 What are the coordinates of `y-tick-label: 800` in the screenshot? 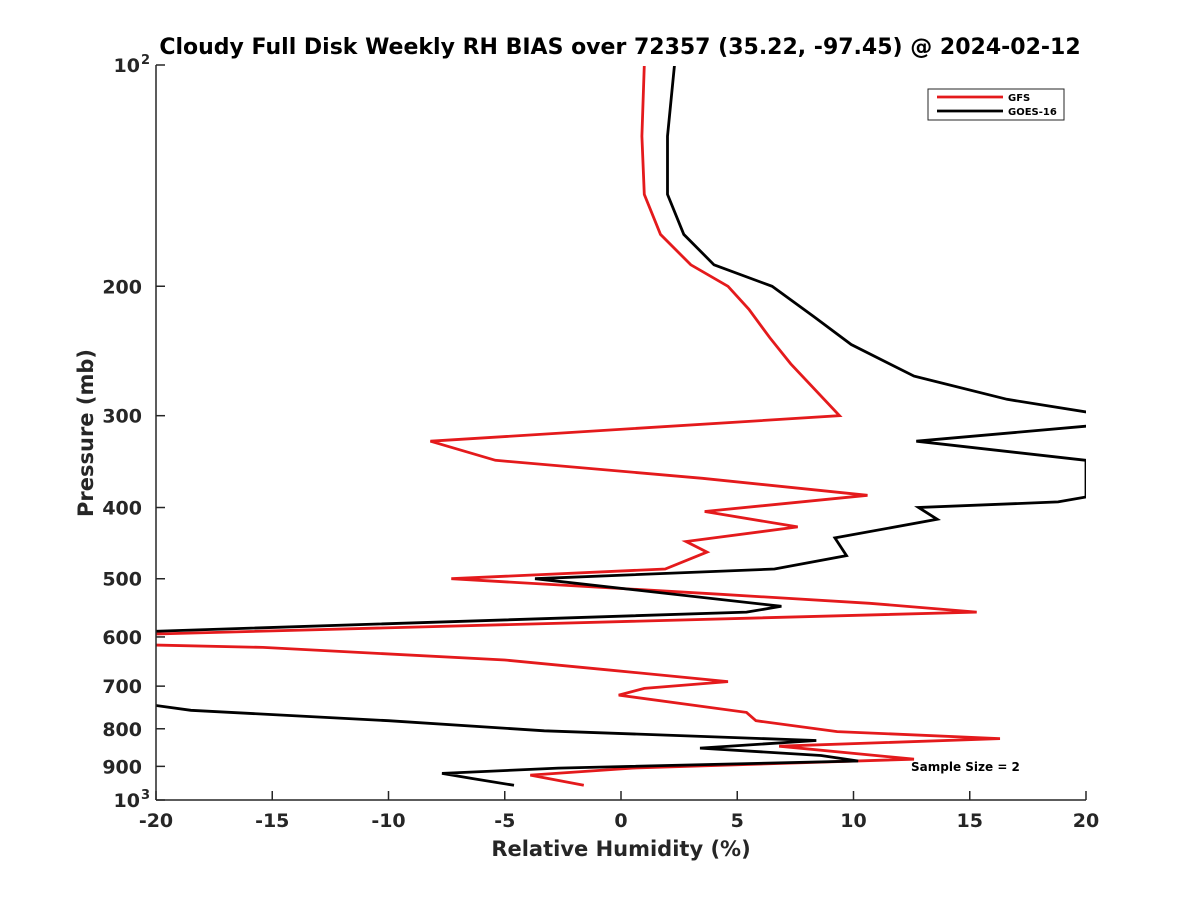 It's located at (122, 730).